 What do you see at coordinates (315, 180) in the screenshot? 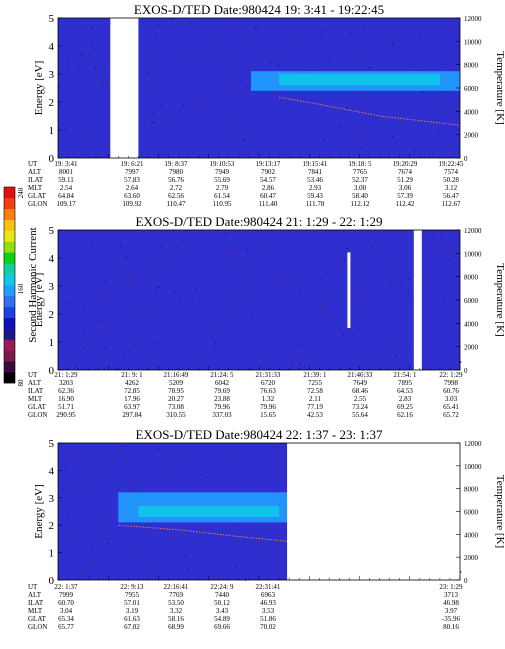
I see `row-value-ilat: 53.46` at bounding box center [315, 180].